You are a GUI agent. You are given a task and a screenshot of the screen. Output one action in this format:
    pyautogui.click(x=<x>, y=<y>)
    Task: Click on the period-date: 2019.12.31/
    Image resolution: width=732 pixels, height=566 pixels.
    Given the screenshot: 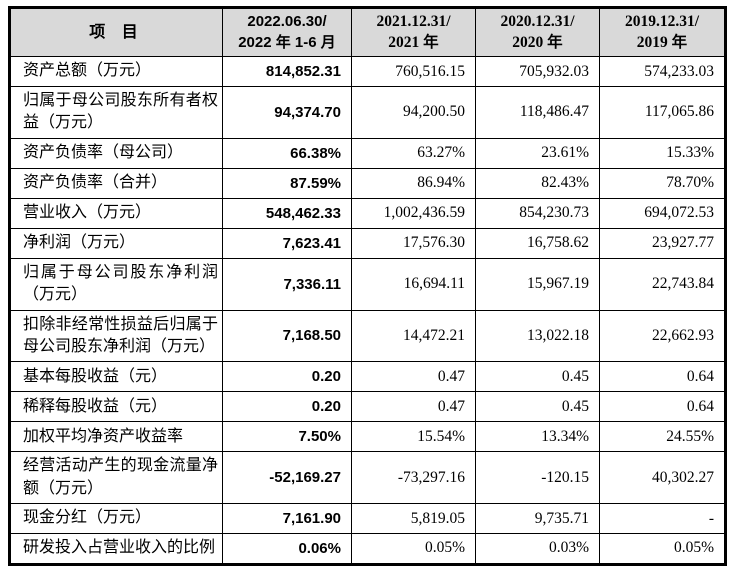 What is the action you would take?
    pyautogui.click(x=662, y=21)
    